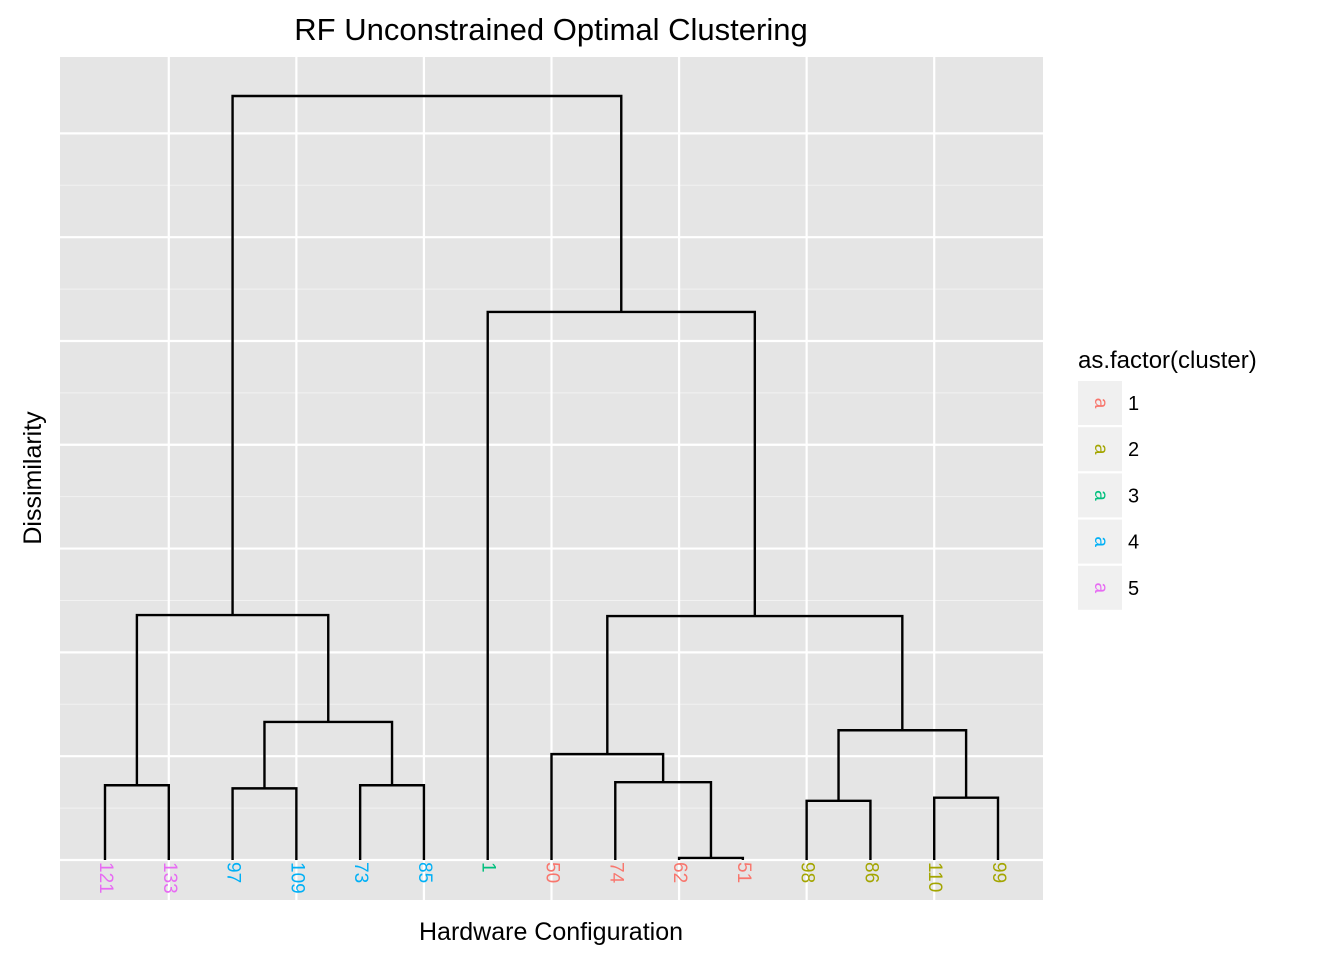  I want to click on legend-items: a 1a 2a 3a 4a 5, so click(1108, 495).